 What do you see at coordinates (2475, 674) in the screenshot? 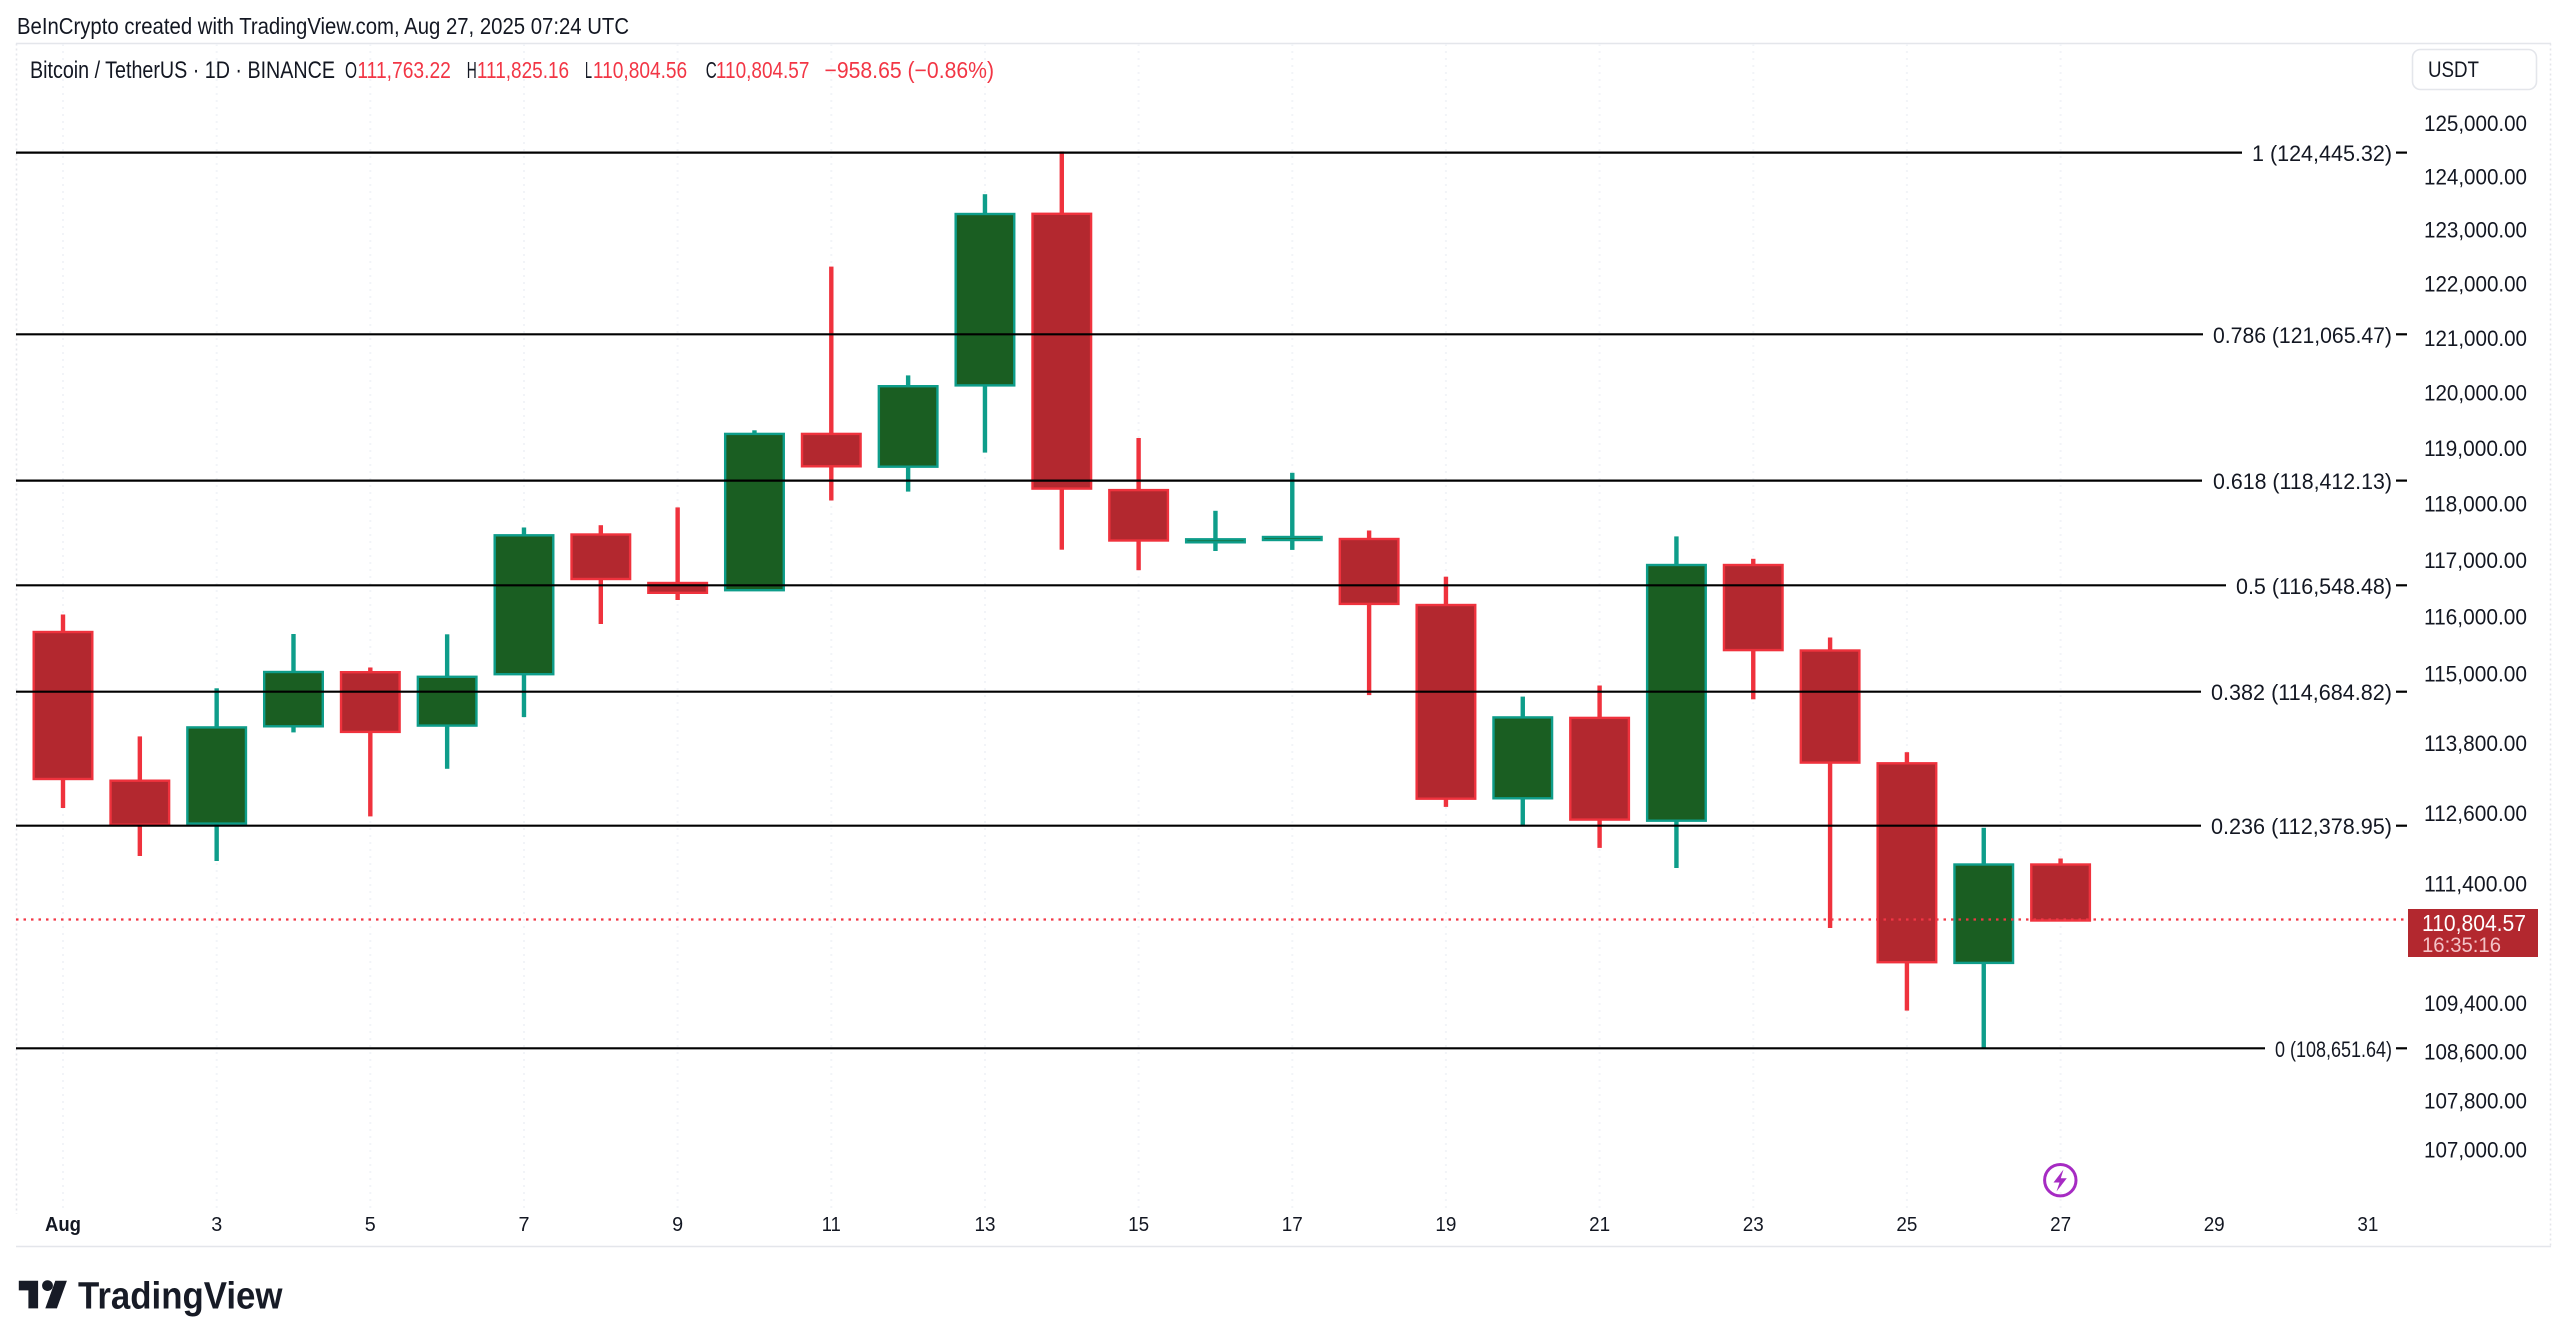
I see `svg-text: 115,000.00` at bounding box center [2475, 674].